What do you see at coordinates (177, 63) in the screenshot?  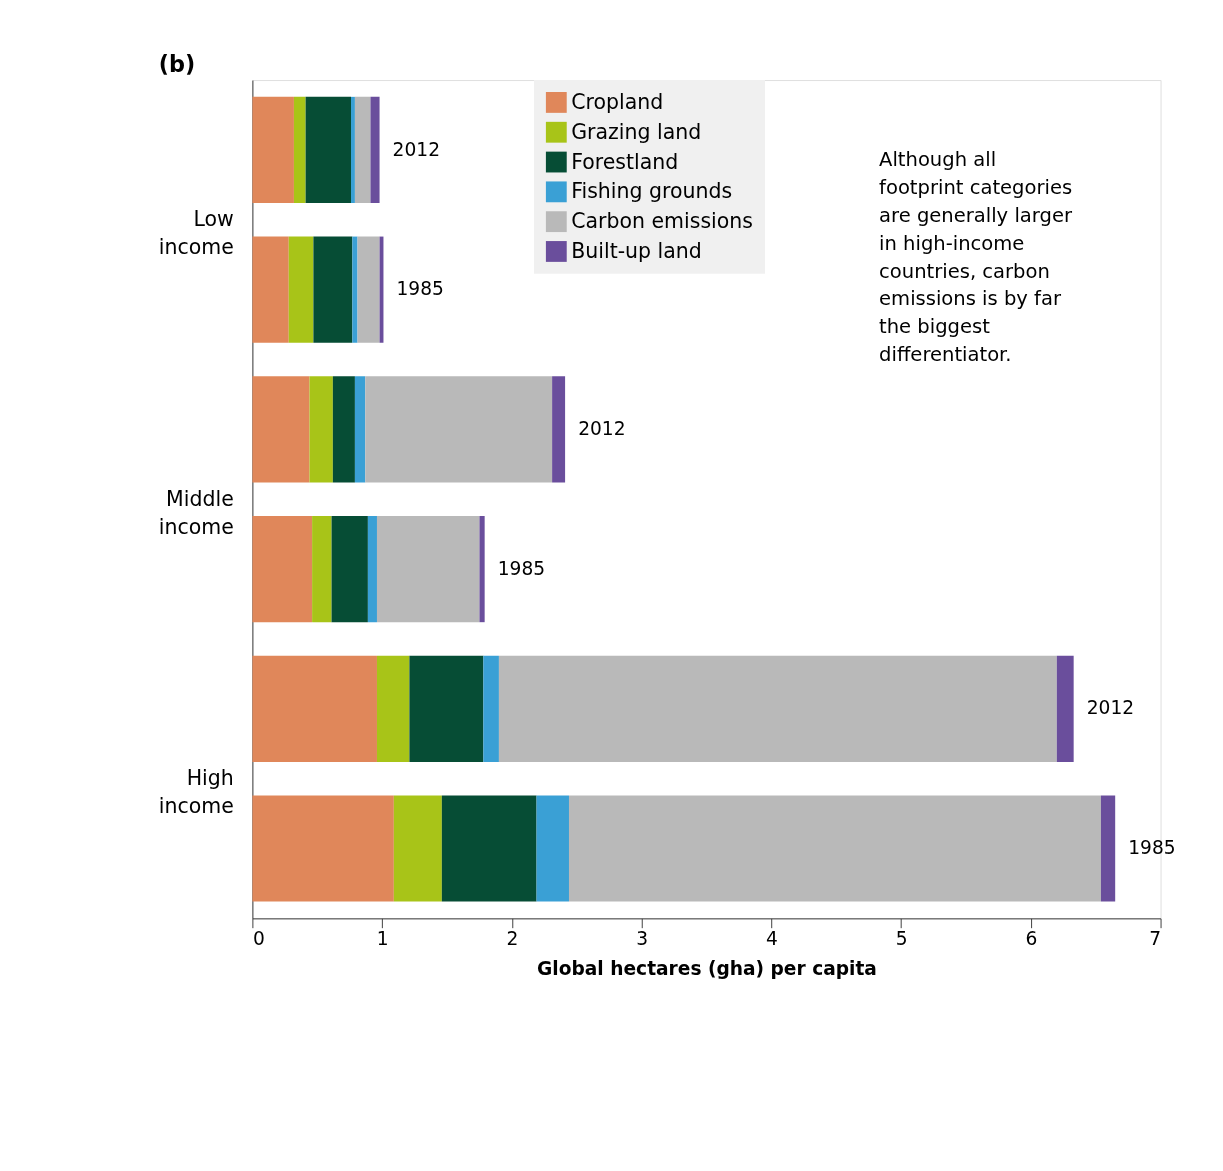 I see `chart-title: (b)` at bounding box center [177, 63].